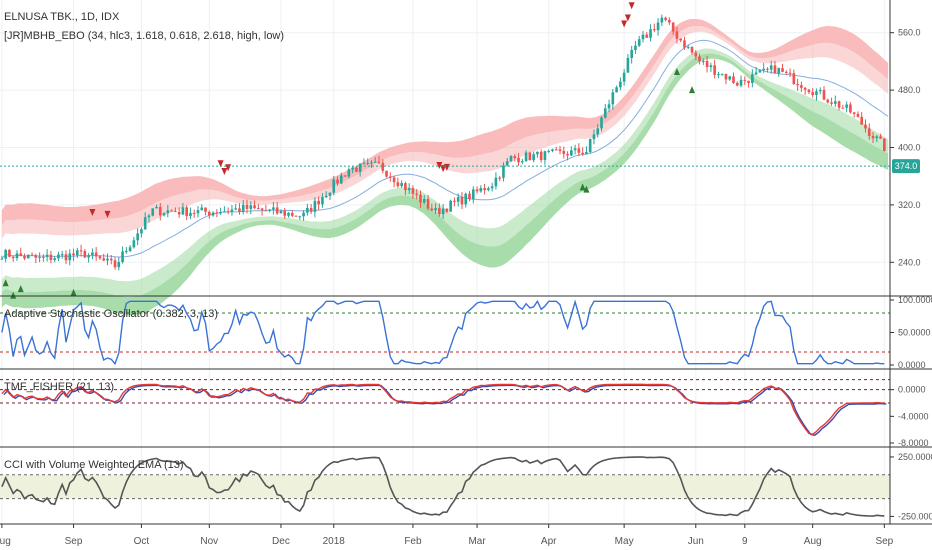 The width and height of the screenshot is (932, 550). What do you see at coordinates (913, 416) in the screenshot?
I see `y-tick-label: -4.0000` at bounding box center [913, 416].